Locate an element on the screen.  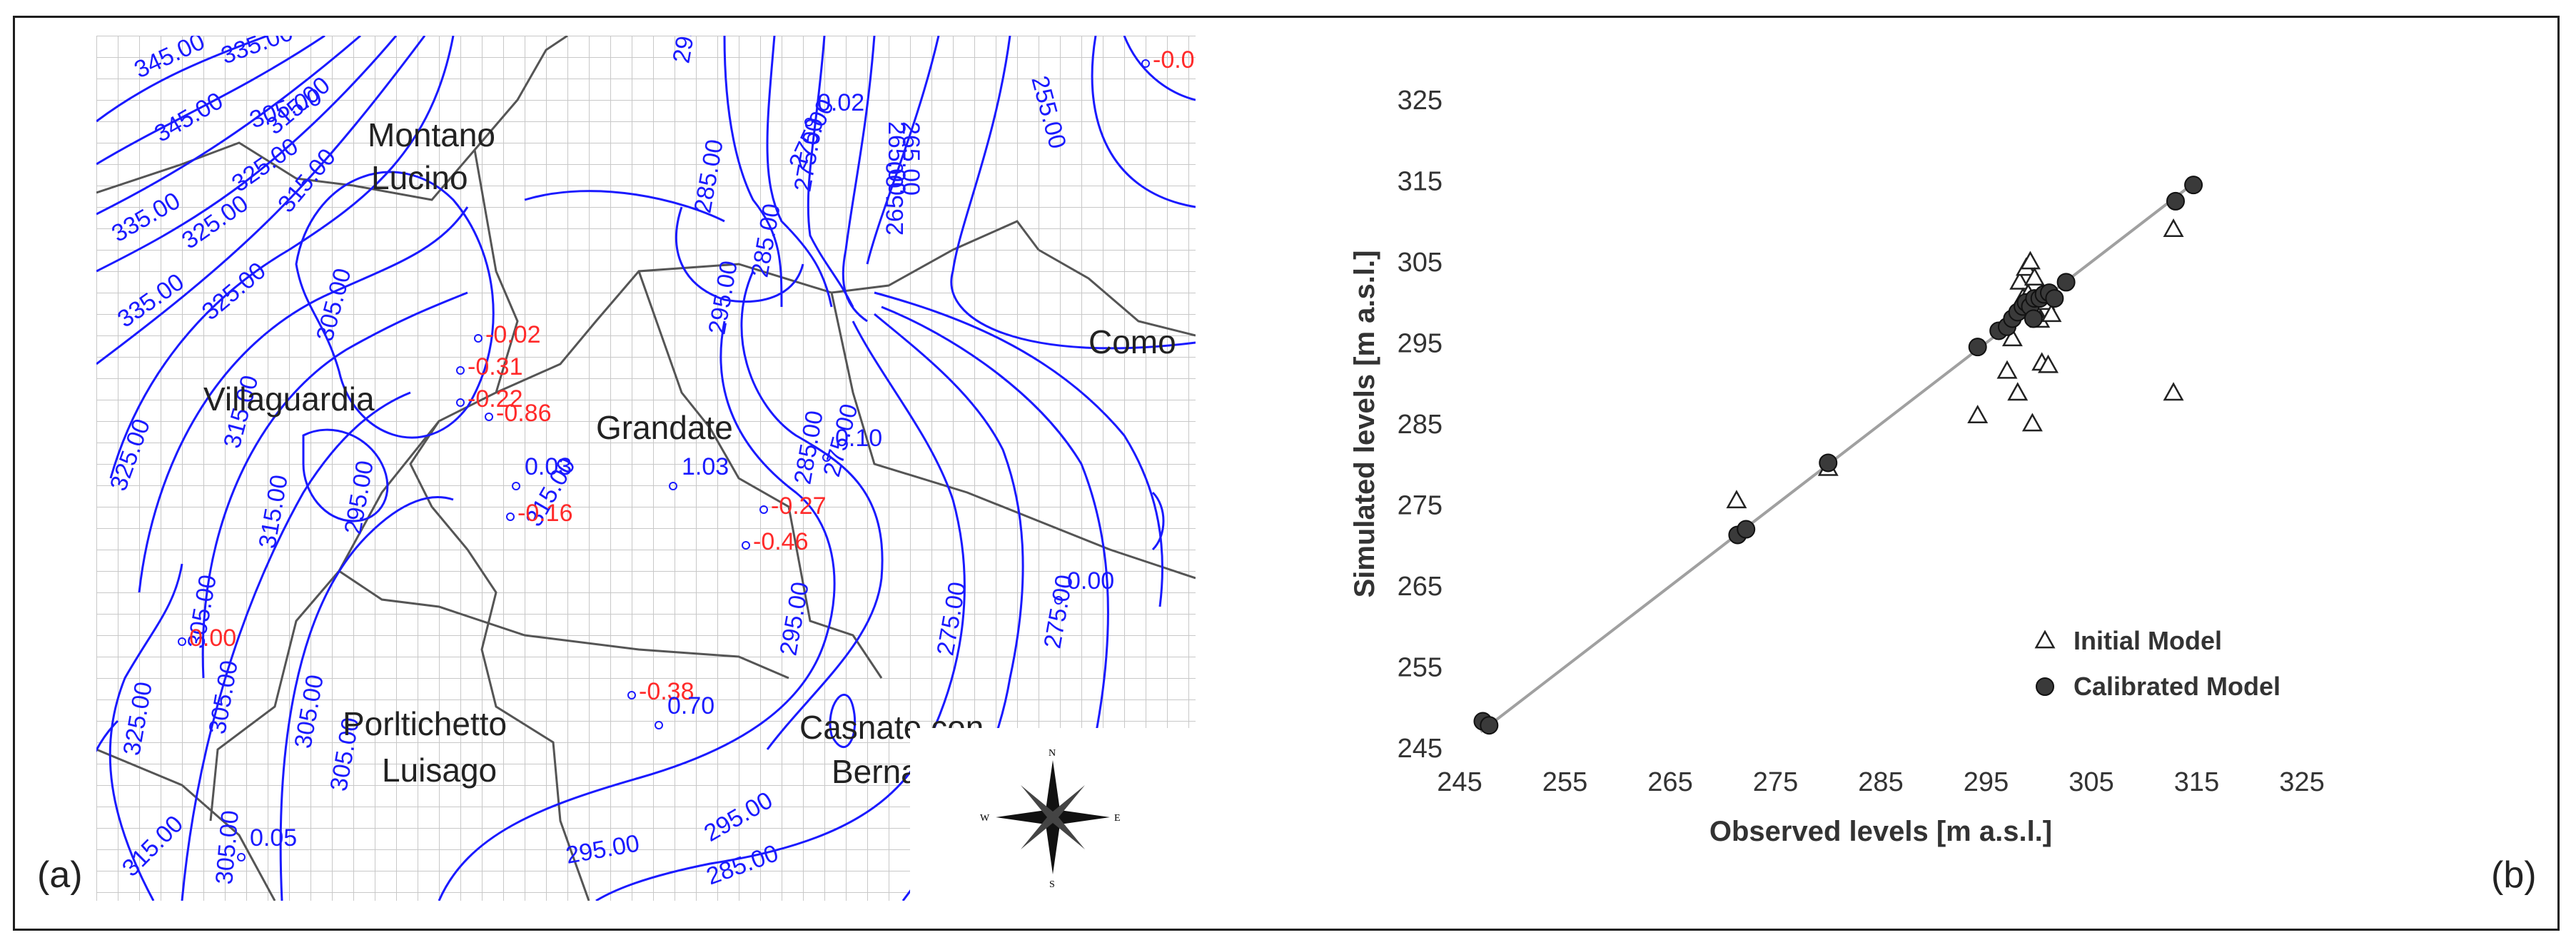
residual-positive: 0.05 is located at coordinates (273, 838).